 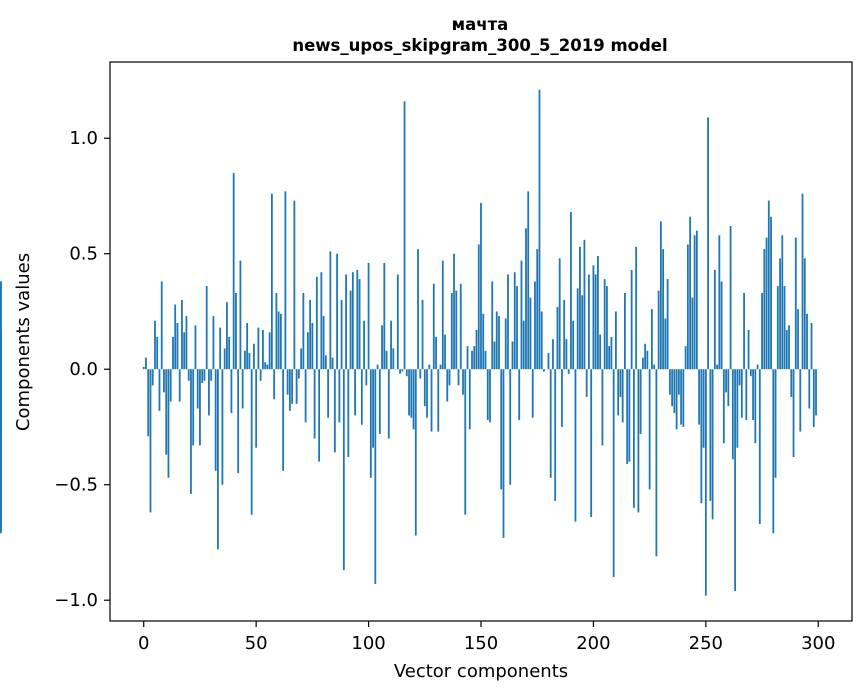 What do you see at coordinates (481, 671) in the screenshot?
I see `x-axis-label: Vector components` at bounding box center [481, 671].